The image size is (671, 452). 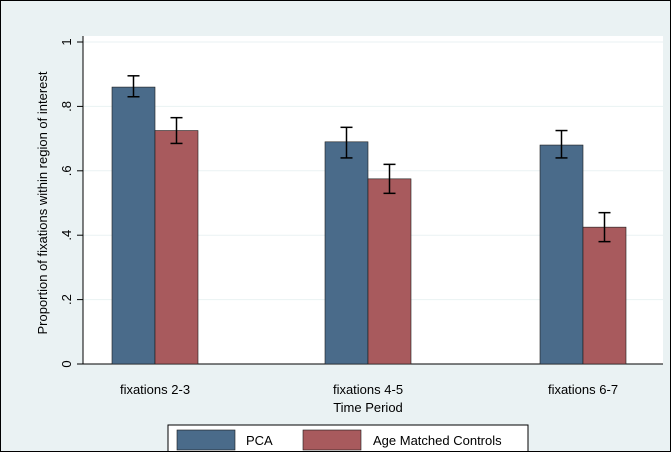 I want to click on legend-label: PCA, so click(x=259, y=440).